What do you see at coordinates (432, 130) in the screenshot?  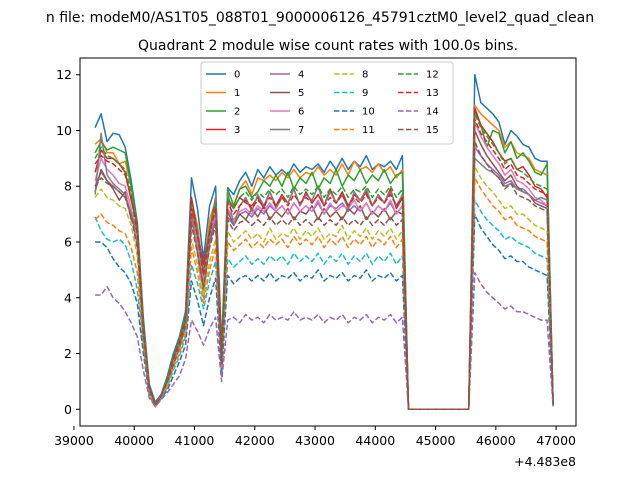 I see `legend-label-15: 15` at bounding box center [432, 130].